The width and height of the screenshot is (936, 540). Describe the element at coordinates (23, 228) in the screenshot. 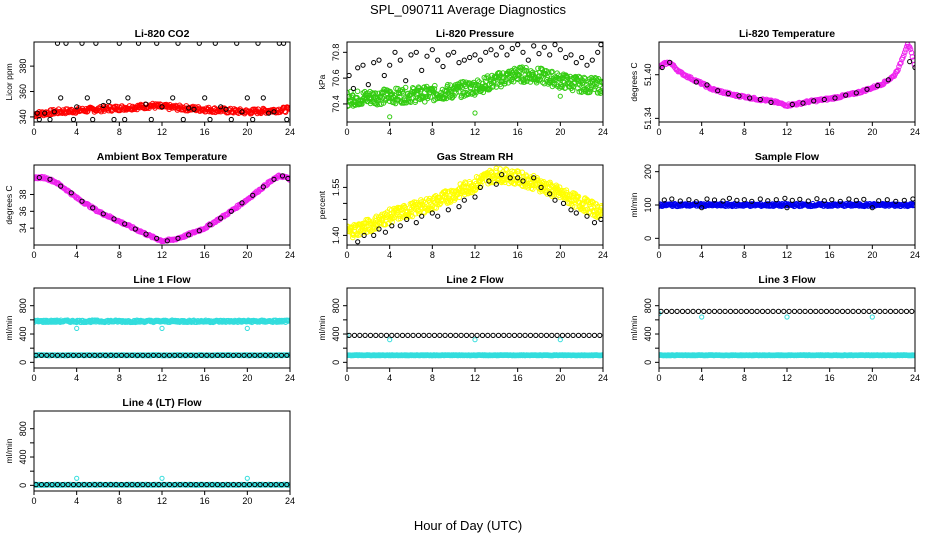

I see `y-tick-label: 34` at that location.